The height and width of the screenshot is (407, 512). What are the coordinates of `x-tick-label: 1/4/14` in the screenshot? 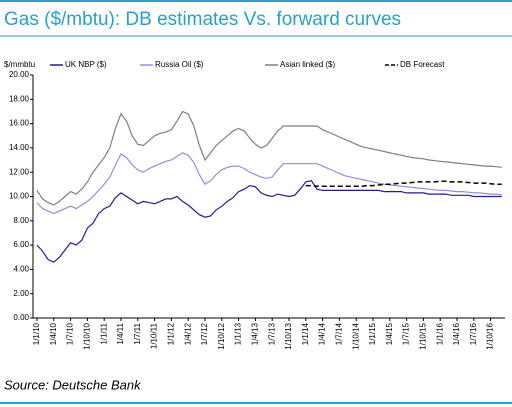 It's located at (322, 333).